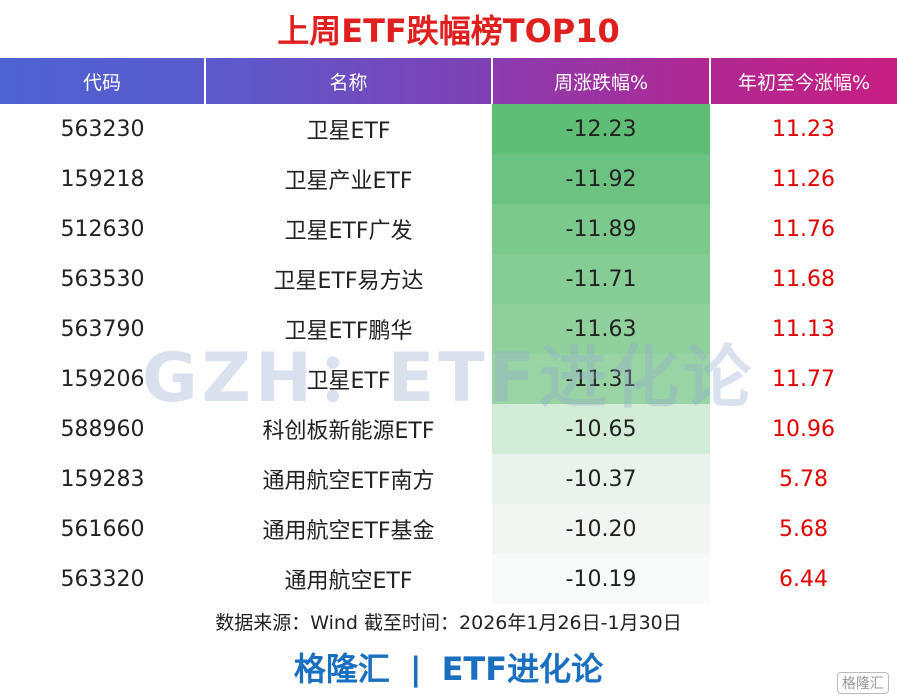 The height and width of the screenshot is (700, 897). Describe the element at coordinates (803, 81) in the screenshot. I see `column-header: 年初至今涨幅%` at that location.